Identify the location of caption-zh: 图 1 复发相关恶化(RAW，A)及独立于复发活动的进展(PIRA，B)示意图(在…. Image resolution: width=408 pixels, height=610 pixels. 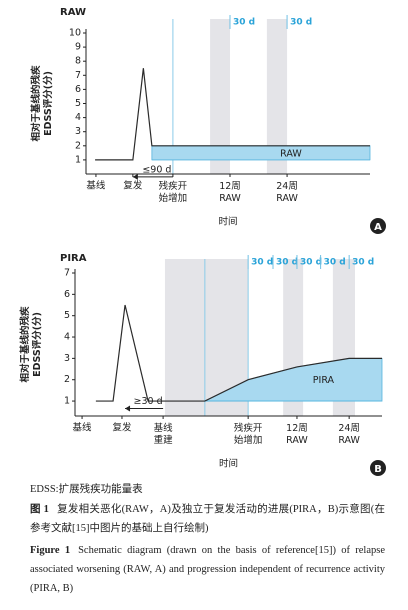
(207, 519).